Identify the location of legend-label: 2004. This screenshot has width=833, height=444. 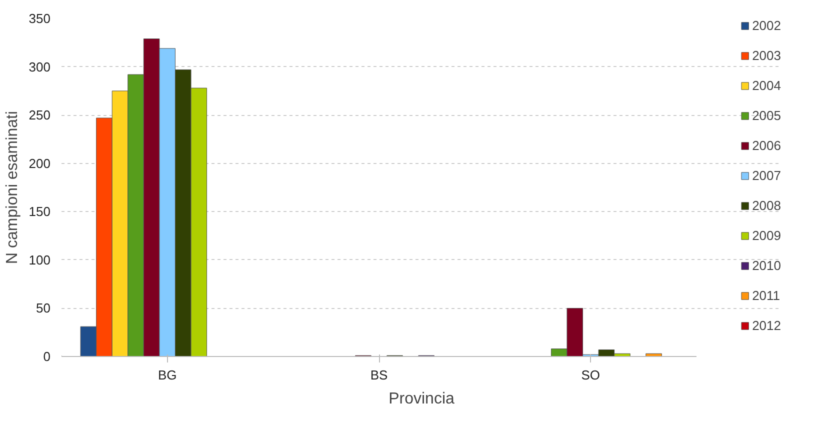
(766, 85).